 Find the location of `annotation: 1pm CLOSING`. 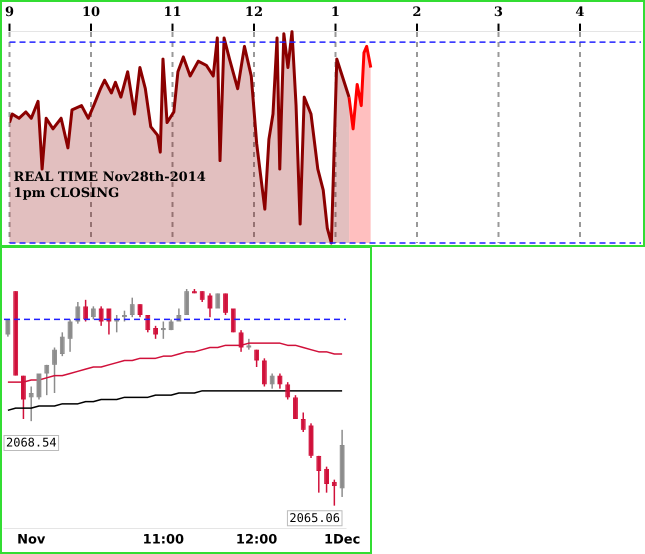

annotation: 1pm CLOSING is located at coordinates (67, 193).